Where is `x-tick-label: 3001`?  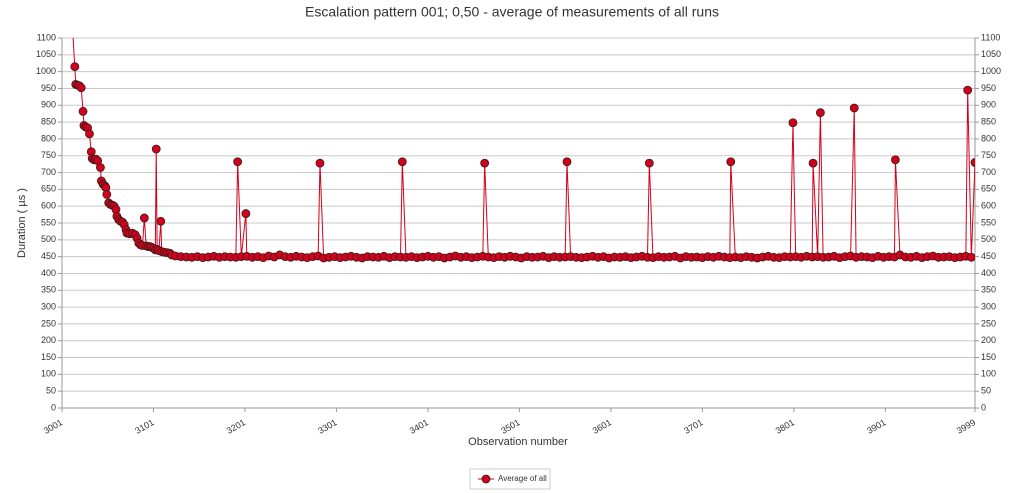
x-tick-label: 3001 is located at coordinates (53, 426).